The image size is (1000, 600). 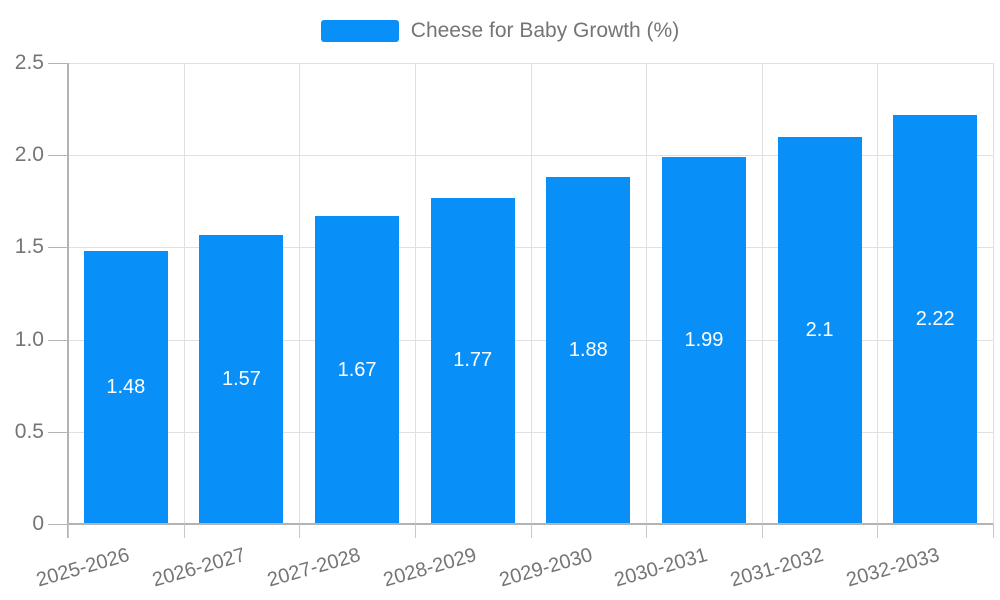 I want to click on x-tick-label: 2031-2032, so click(x=776, y=567).